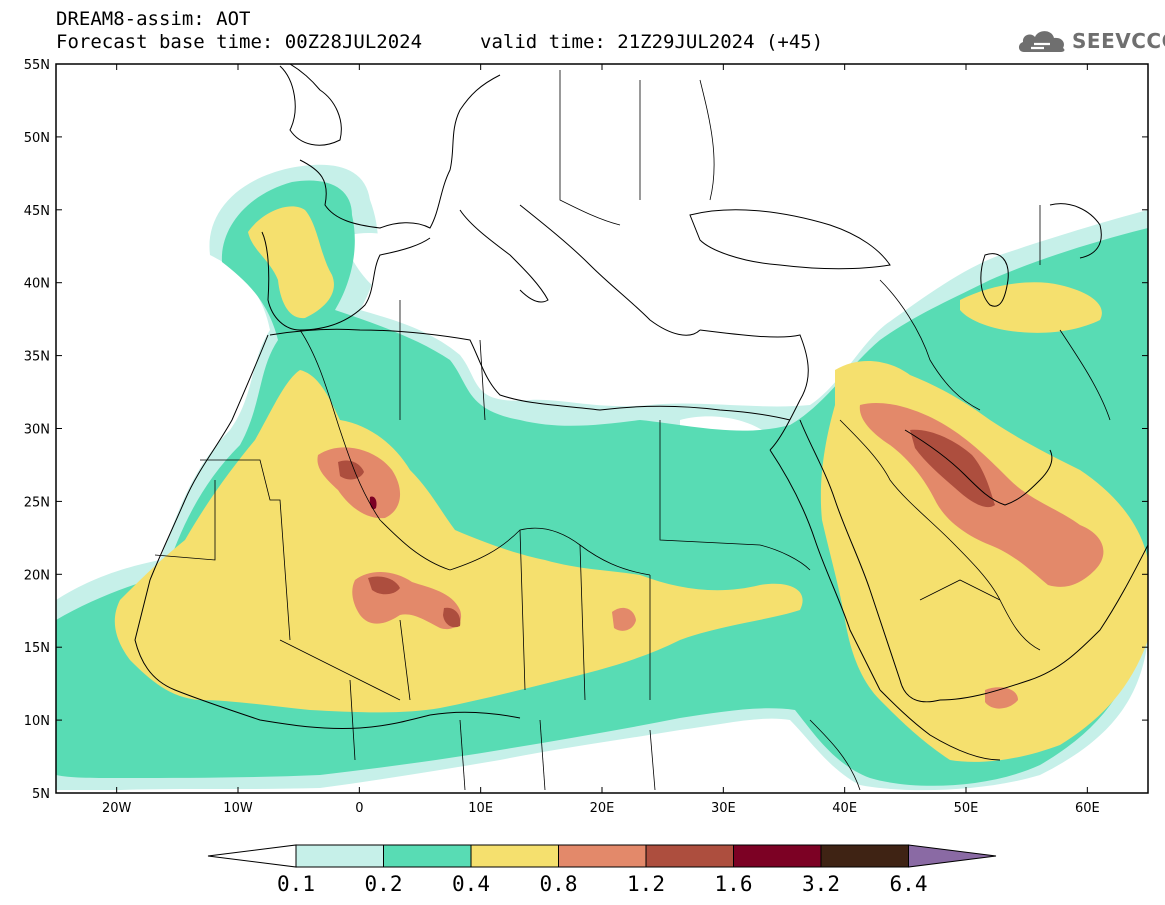 This screenshot has height=905, width=1165. I want to click on y-tick-label: 5N, so click(41, 794).